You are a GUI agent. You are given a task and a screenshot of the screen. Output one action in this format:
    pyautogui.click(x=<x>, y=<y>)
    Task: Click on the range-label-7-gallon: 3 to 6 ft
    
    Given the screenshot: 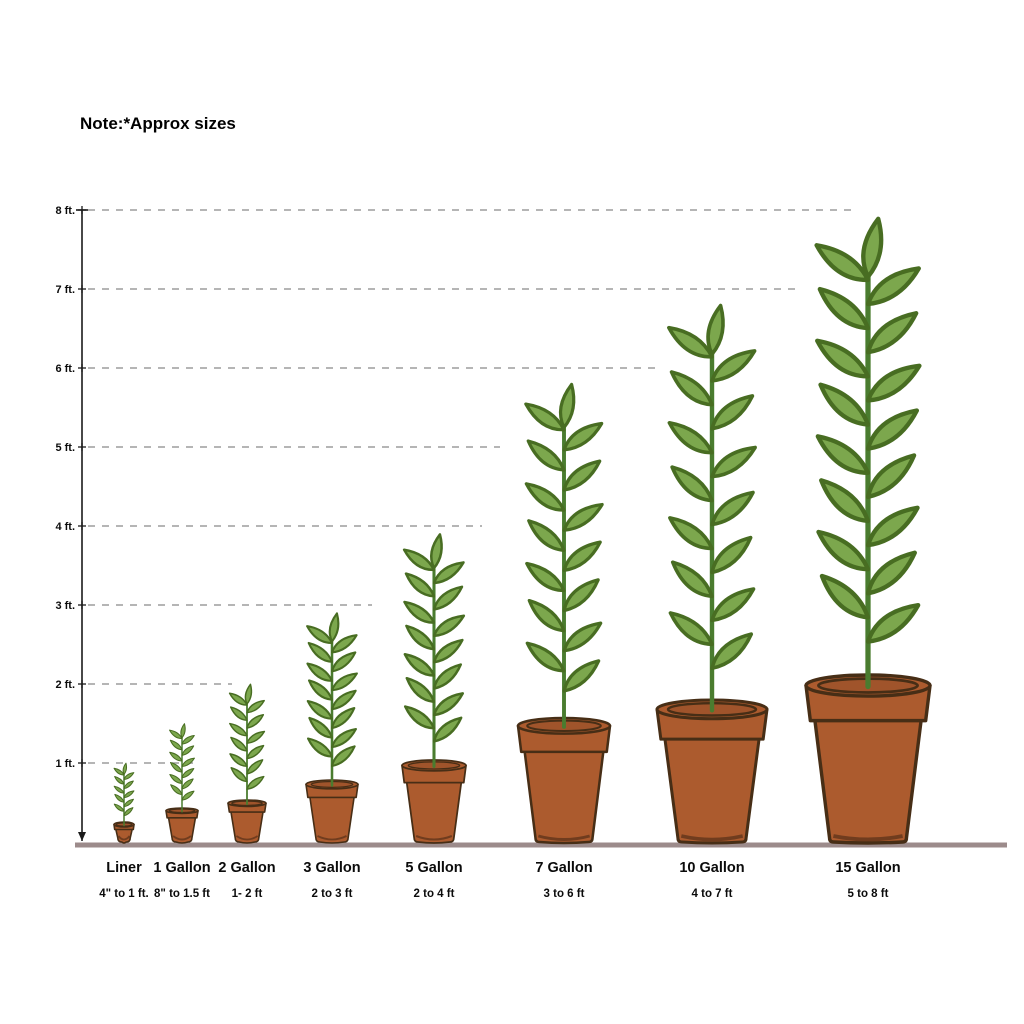 What is the action you would take?
    pyautogui.click(x=564, y=894)
    